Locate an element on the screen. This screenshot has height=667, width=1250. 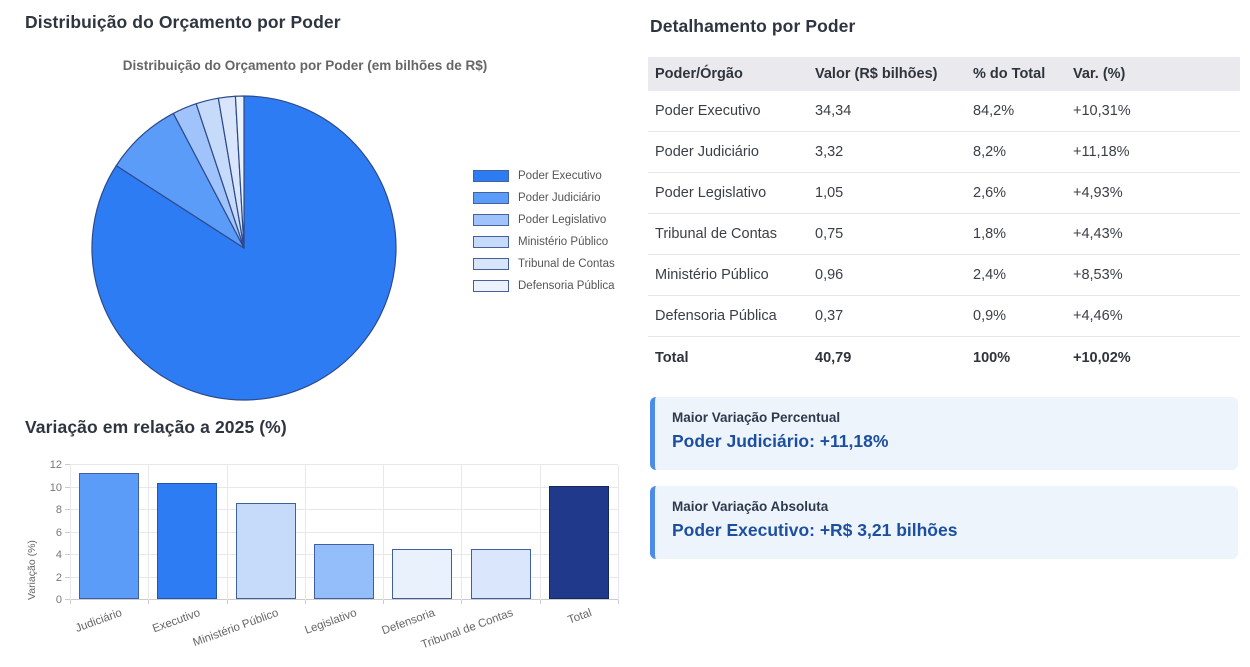
pie-section-heading: Distribuição do Orçamento por Poder is located at coordinates (183, 22).